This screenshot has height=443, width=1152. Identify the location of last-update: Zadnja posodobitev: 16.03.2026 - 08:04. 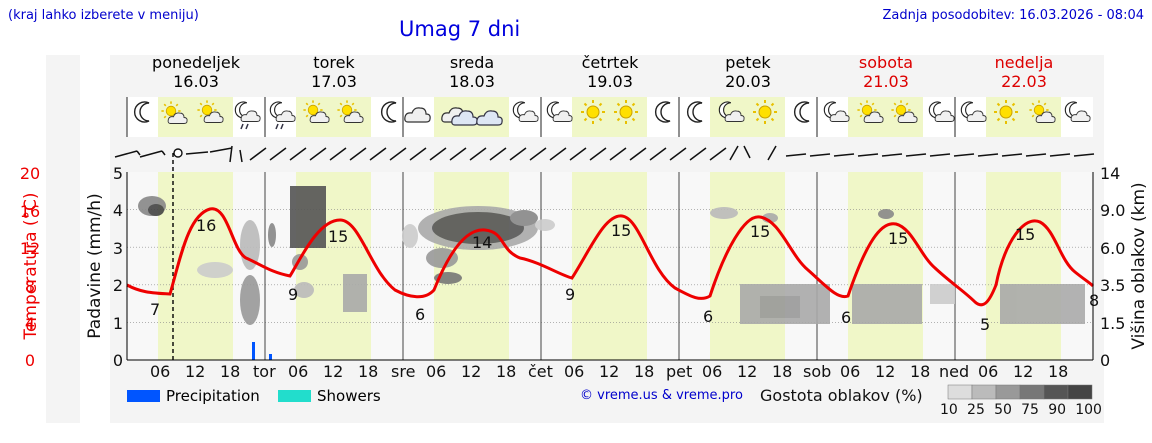
(1013, 15).